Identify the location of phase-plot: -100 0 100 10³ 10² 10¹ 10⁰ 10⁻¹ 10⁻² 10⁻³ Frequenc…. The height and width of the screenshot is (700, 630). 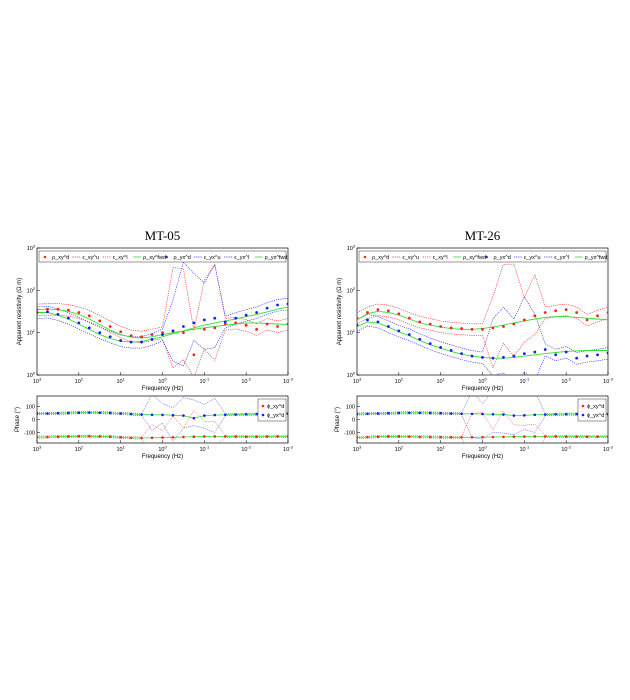
(154, 427).